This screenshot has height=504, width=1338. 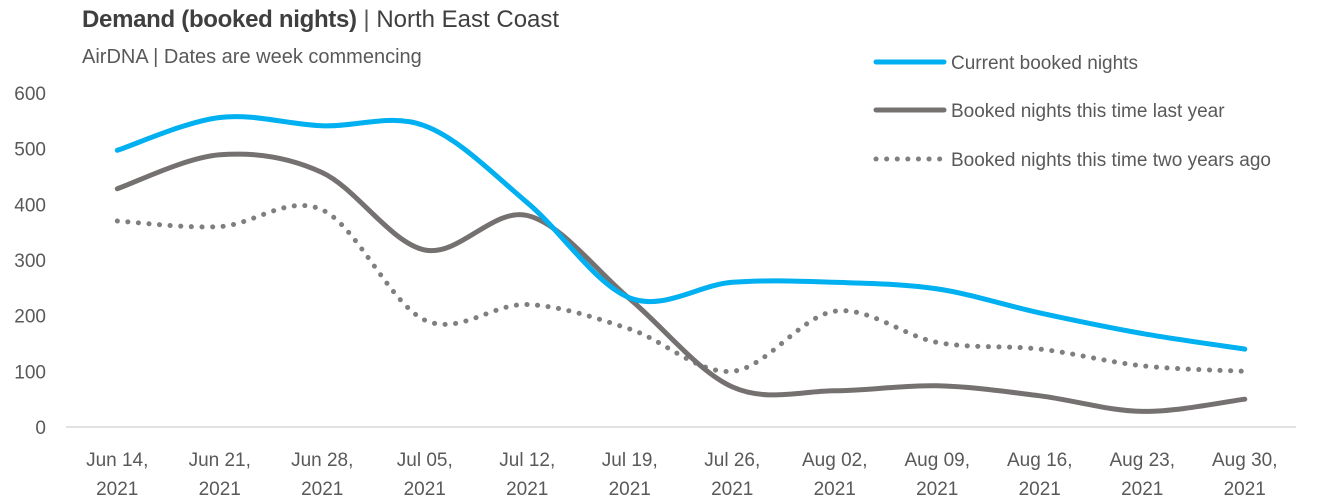 What do you see at coordinates (1245, 475) in the screenshot?
I see `x-tick-label: Aug 30, 2021` at bounding box center [1245, 475].